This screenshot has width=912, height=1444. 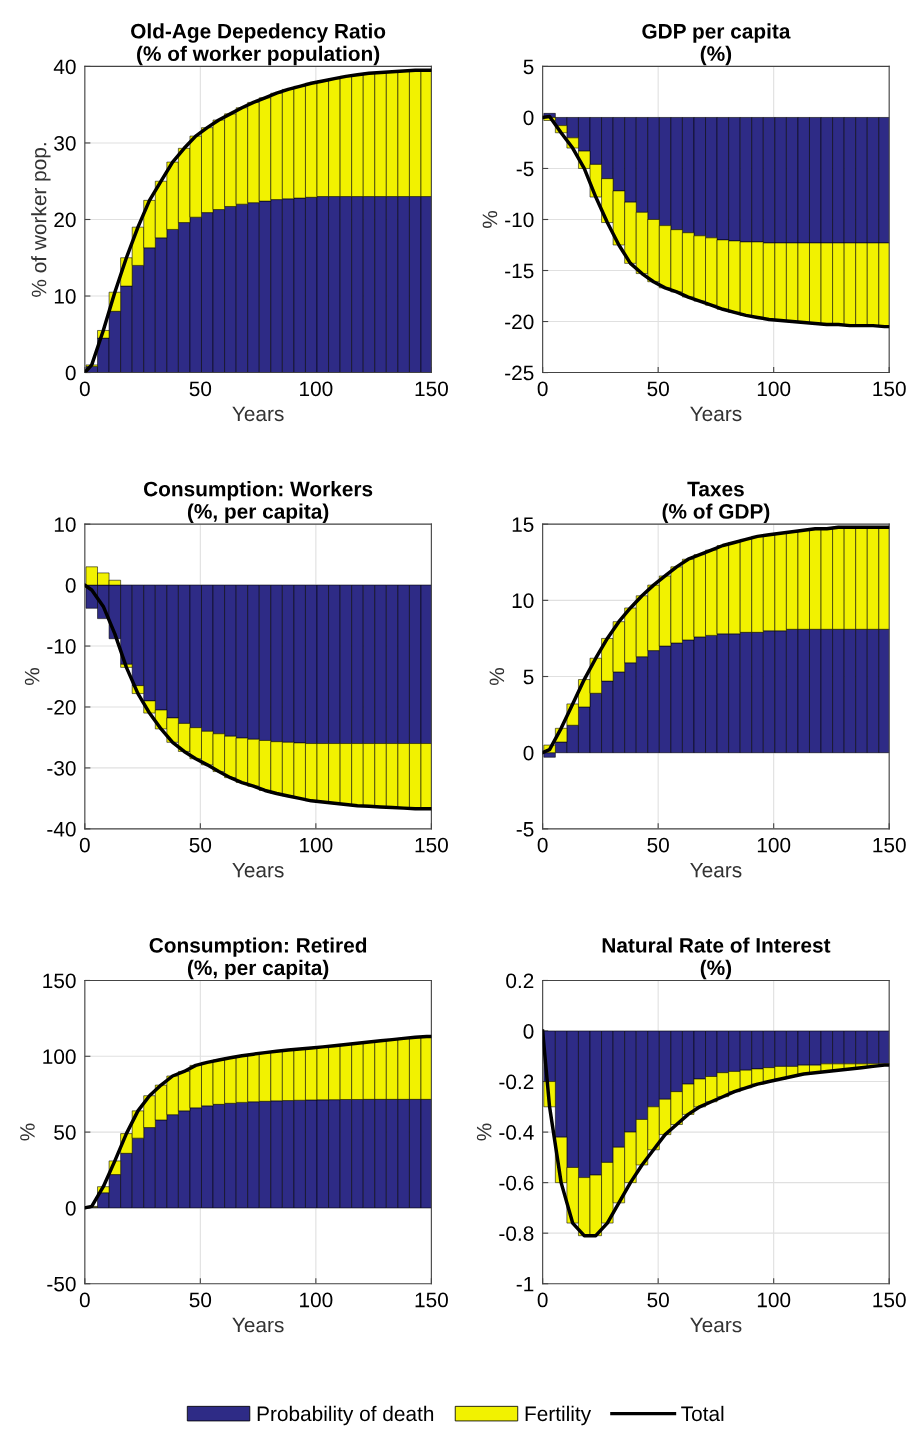 I want to click on legend-label: Total, so click(x=702, y=1413).